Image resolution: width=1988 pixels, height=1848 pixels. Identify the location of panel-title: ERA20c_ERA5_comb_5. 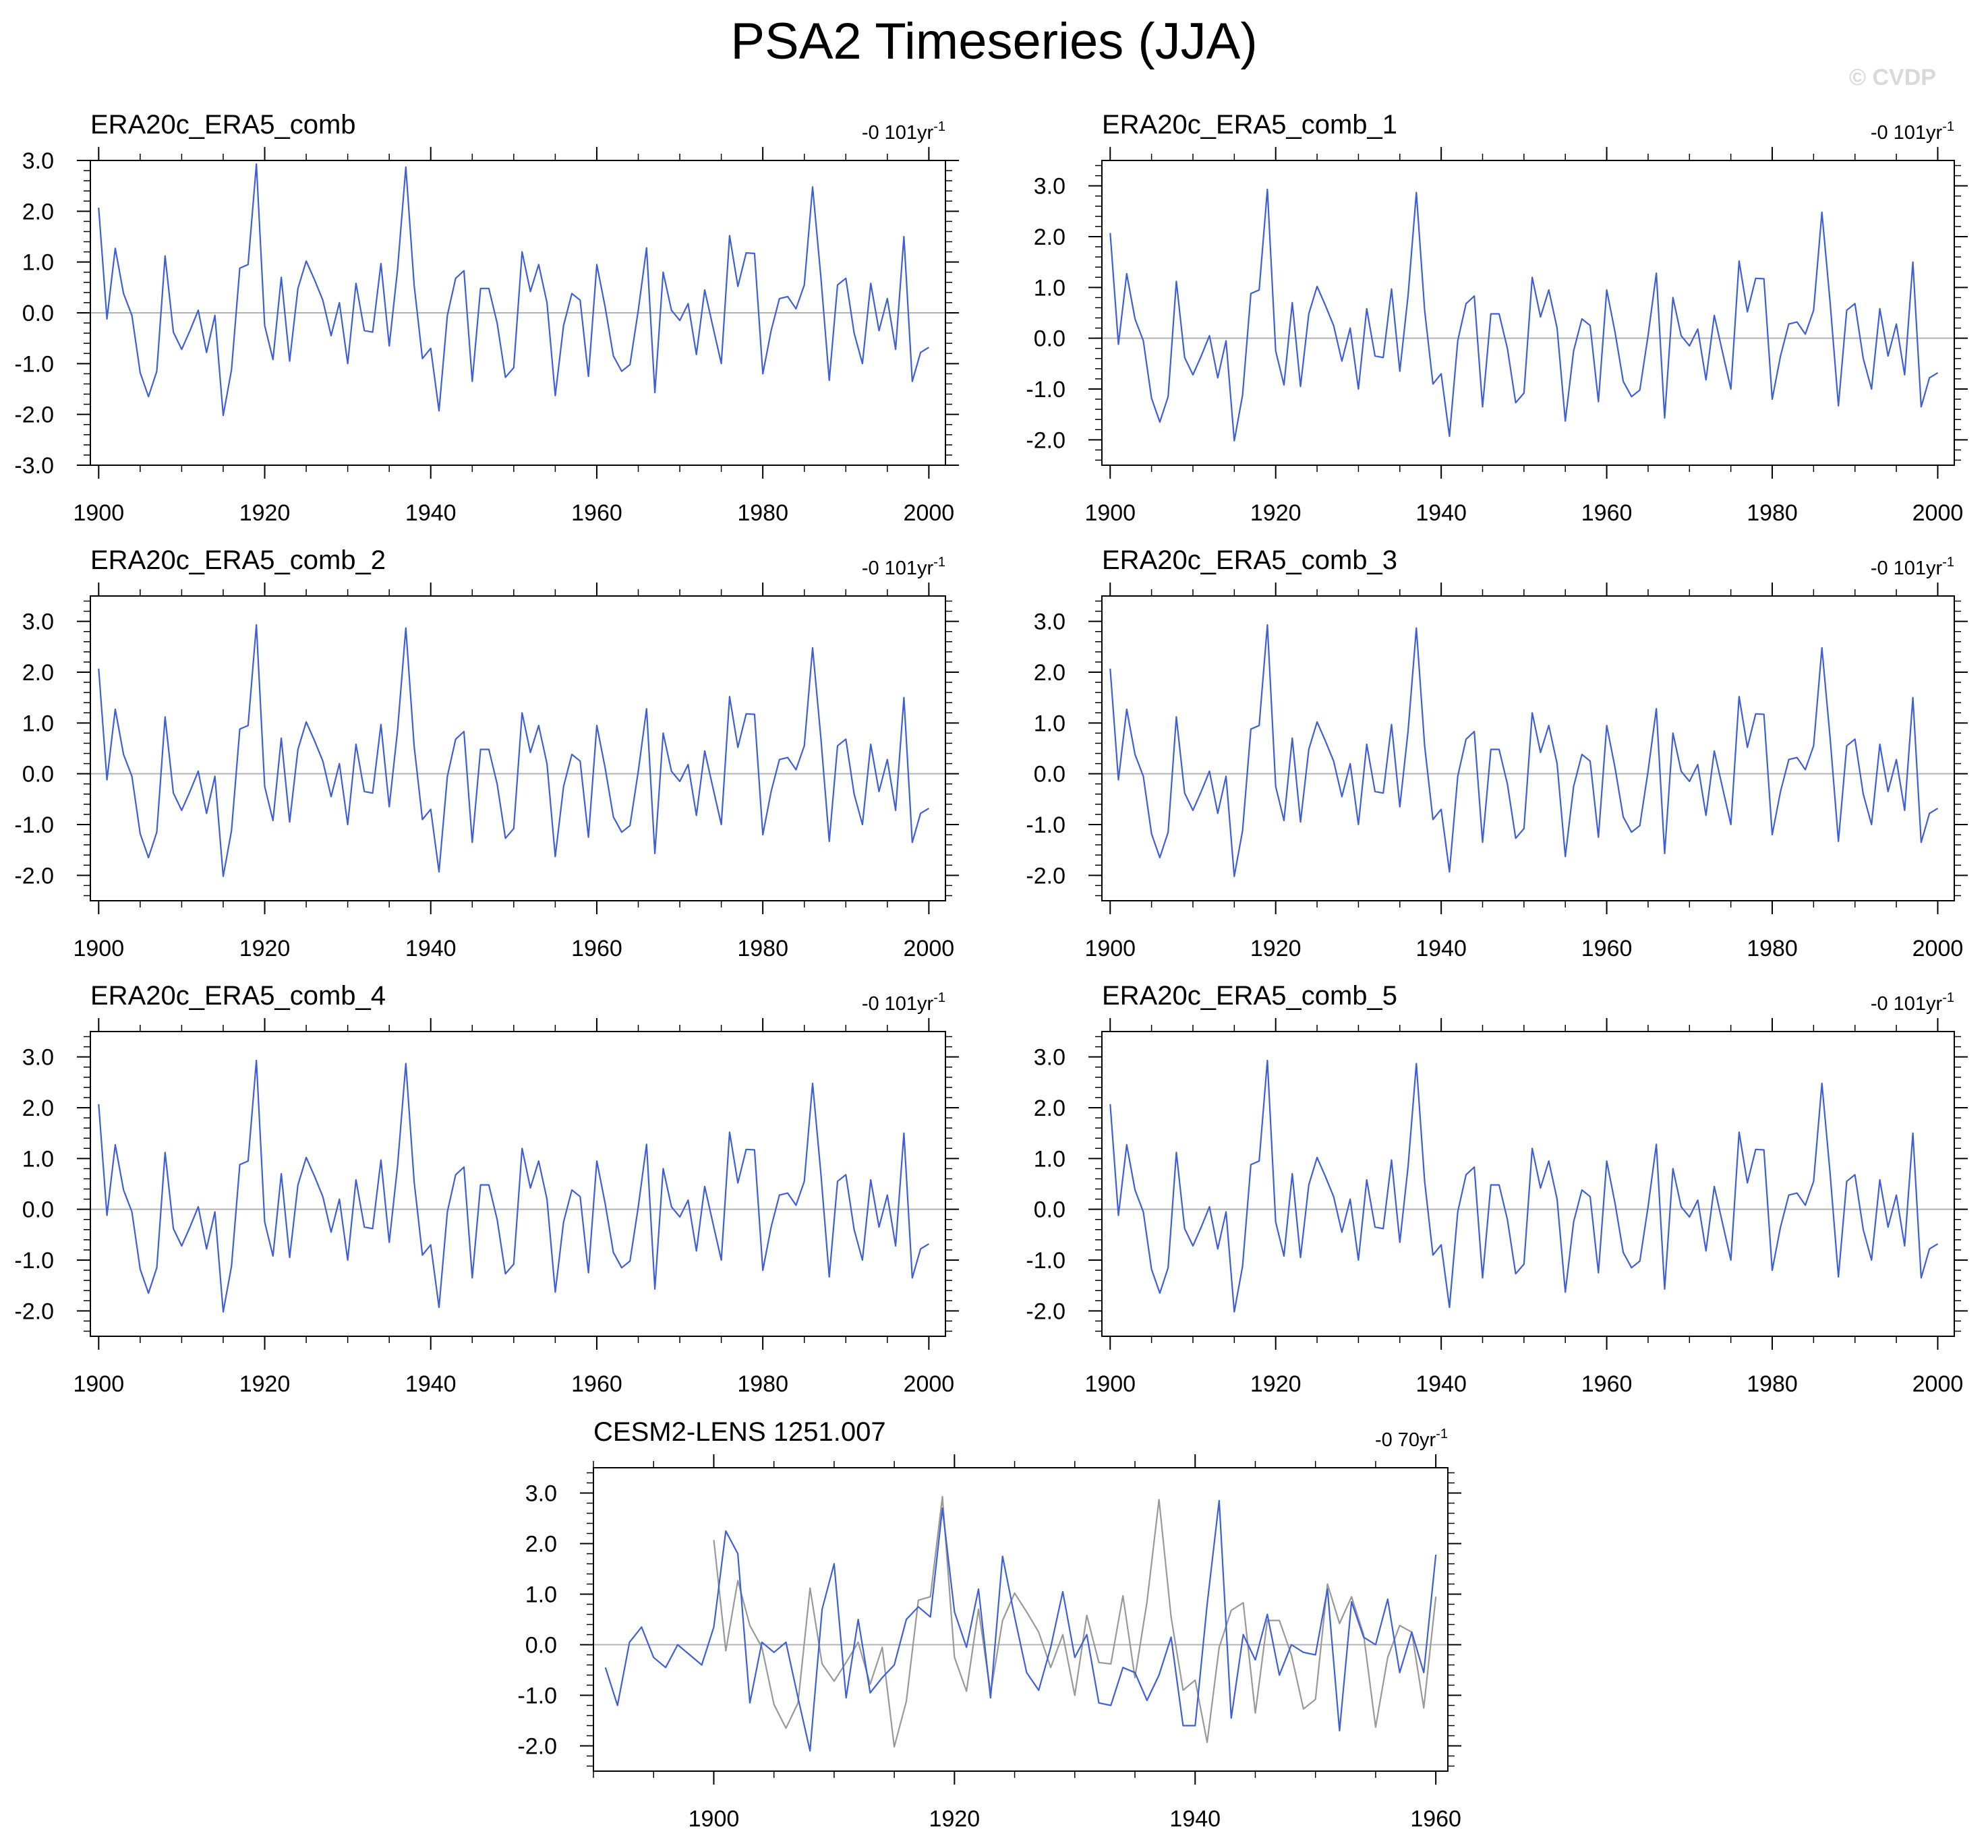
(1250, 996).